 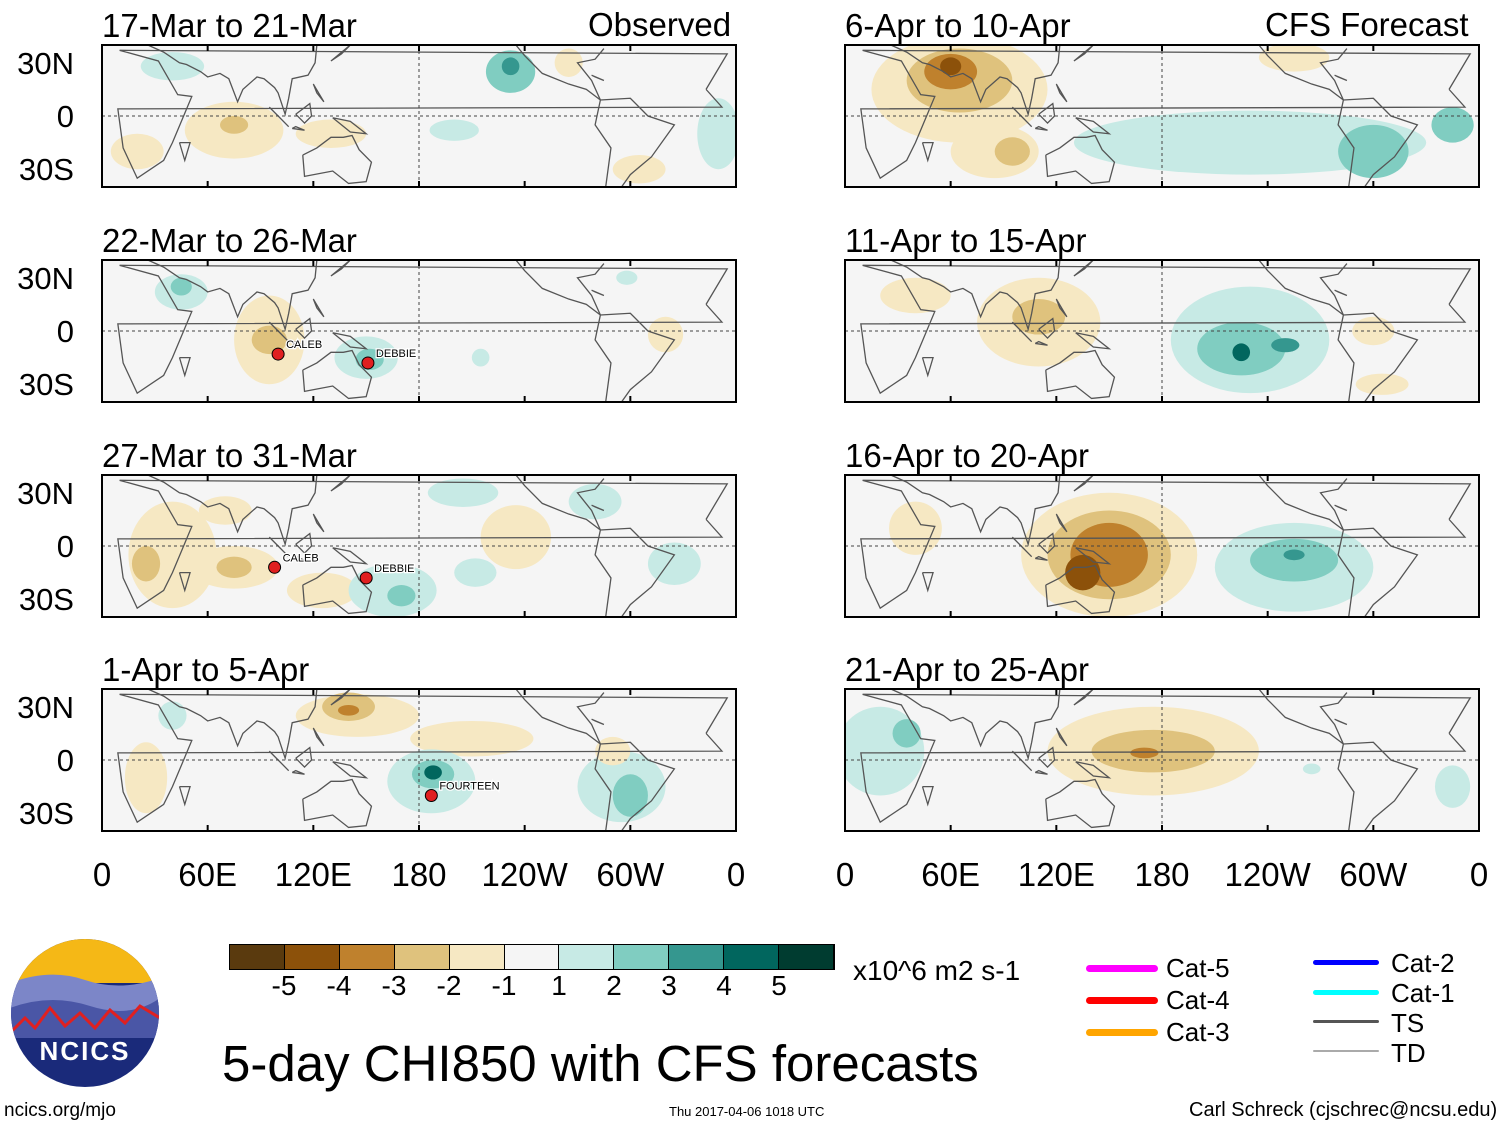 I want to click on lon-label: 60W, so click(x=1373, y=874).